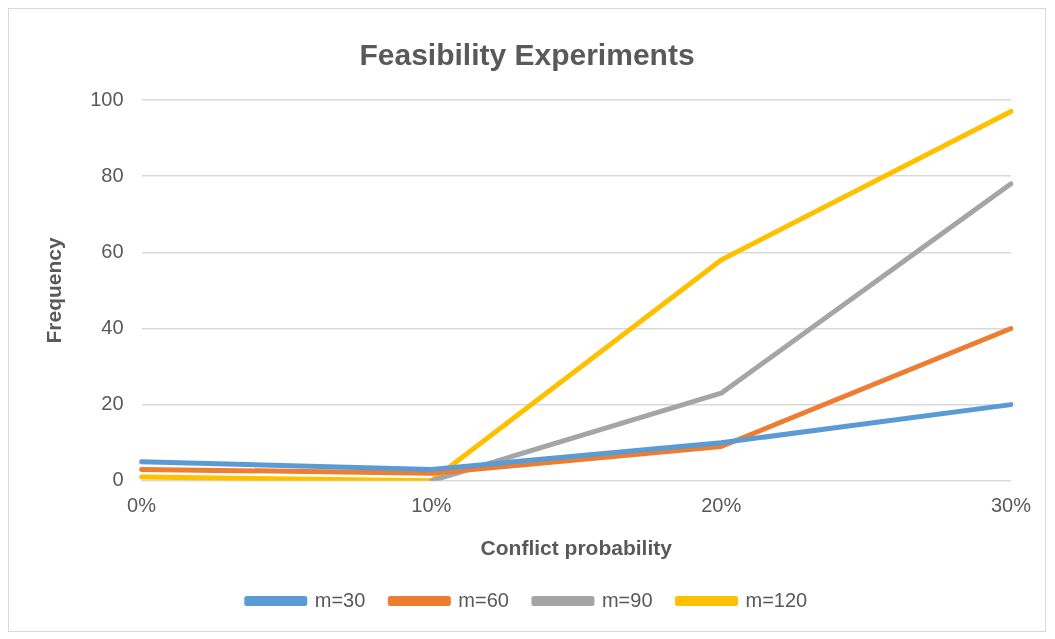 This screenshot has height=639, width=1055. I want to click on y-tick-label: 0, so click(118, 479).